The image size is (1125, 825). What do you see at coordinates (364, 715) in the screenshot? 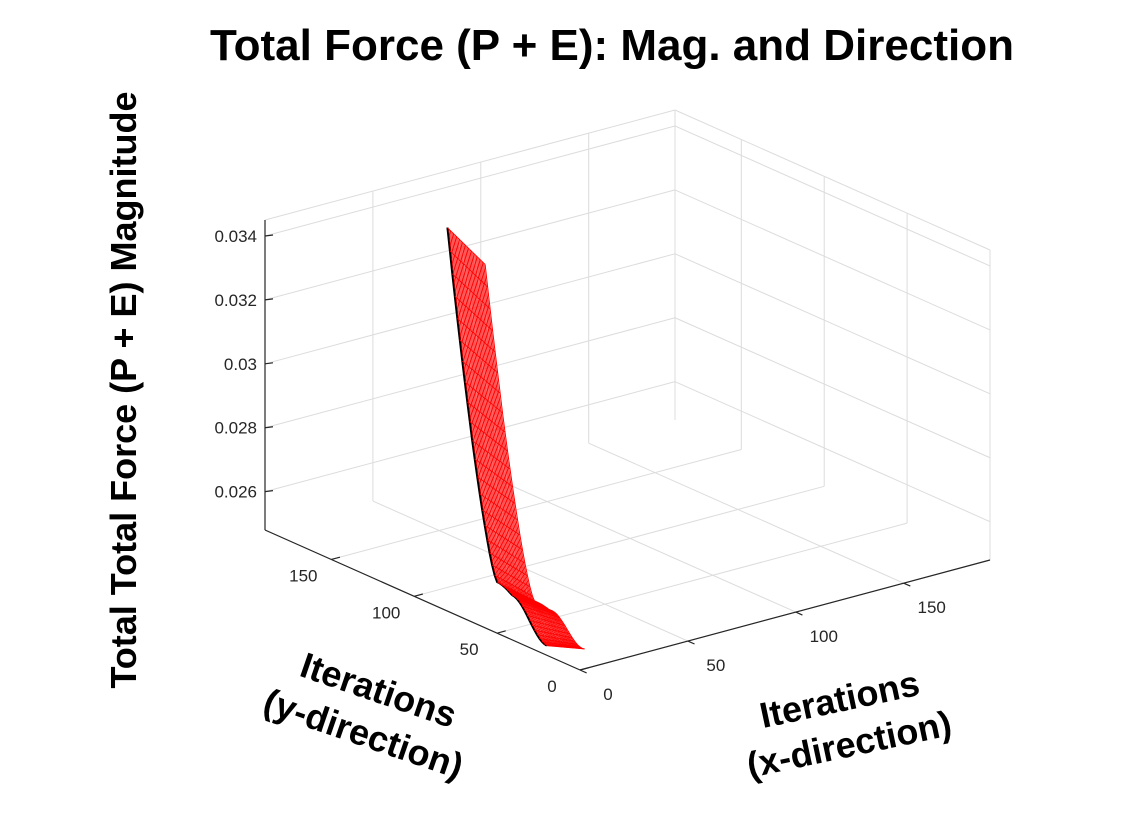
I see `y-axis-label: Iterations (y-direction)` at bounding box center [364, 715].